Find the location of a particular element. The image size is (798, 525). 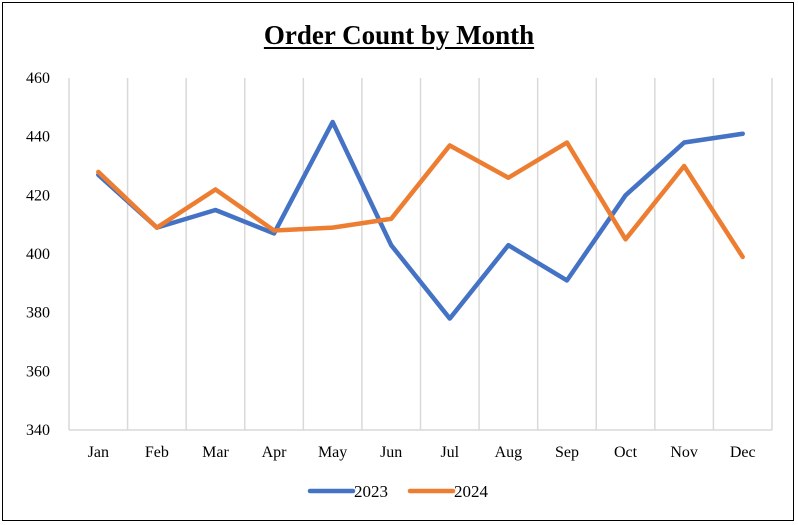

y-axis-ticks: 340 360 380 400 420 440 460 is located at coordinates (38, 254).